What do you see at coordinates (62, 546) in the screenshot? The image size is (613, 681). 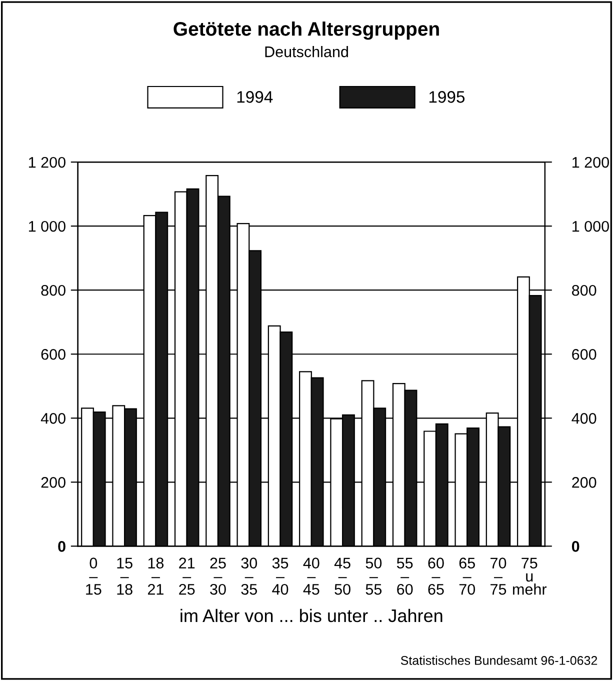 I see `y-tick-label: 0` at bounding box center [62, 546].